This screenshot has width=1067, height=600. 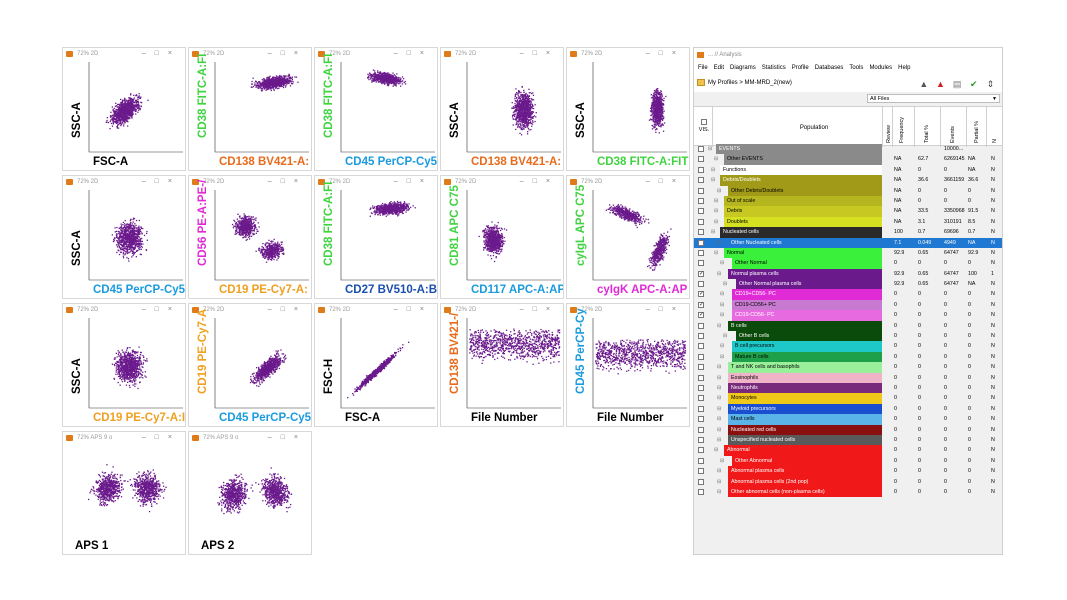 I want to click on y-axis-label: CD19 PE-Cy7-A, so click(x=203, y=351).